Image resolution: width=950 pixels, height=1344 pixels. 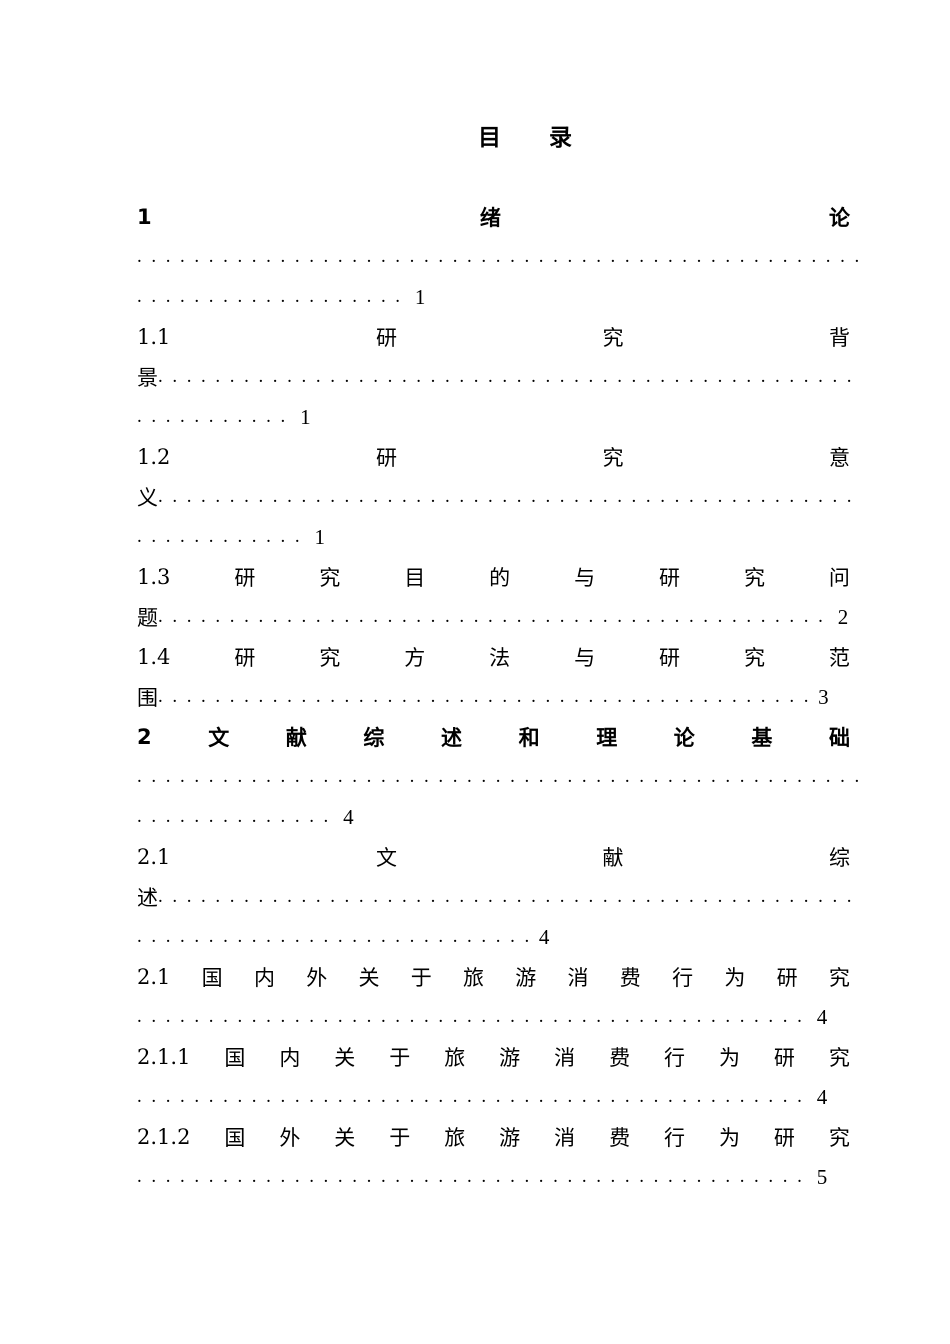 I want to click on toc-text: 1.1, so click(x=154, y=337).